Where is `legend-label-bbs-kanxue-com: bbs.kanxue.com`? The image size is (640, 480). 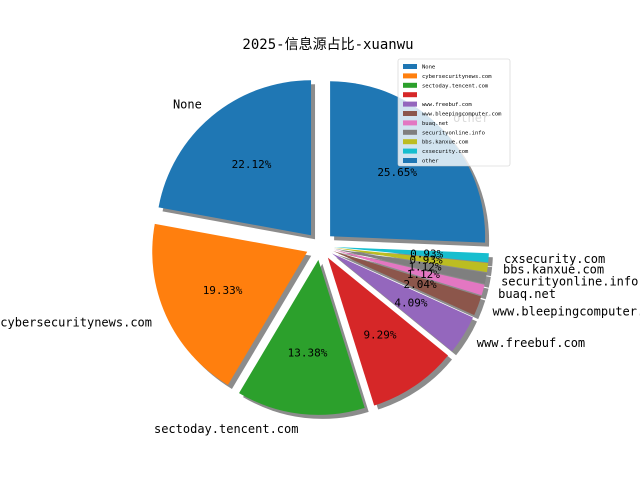 legend-label-bbs-kanxue-com: bbs.kanxue.com is located at coordinates (445, 143).